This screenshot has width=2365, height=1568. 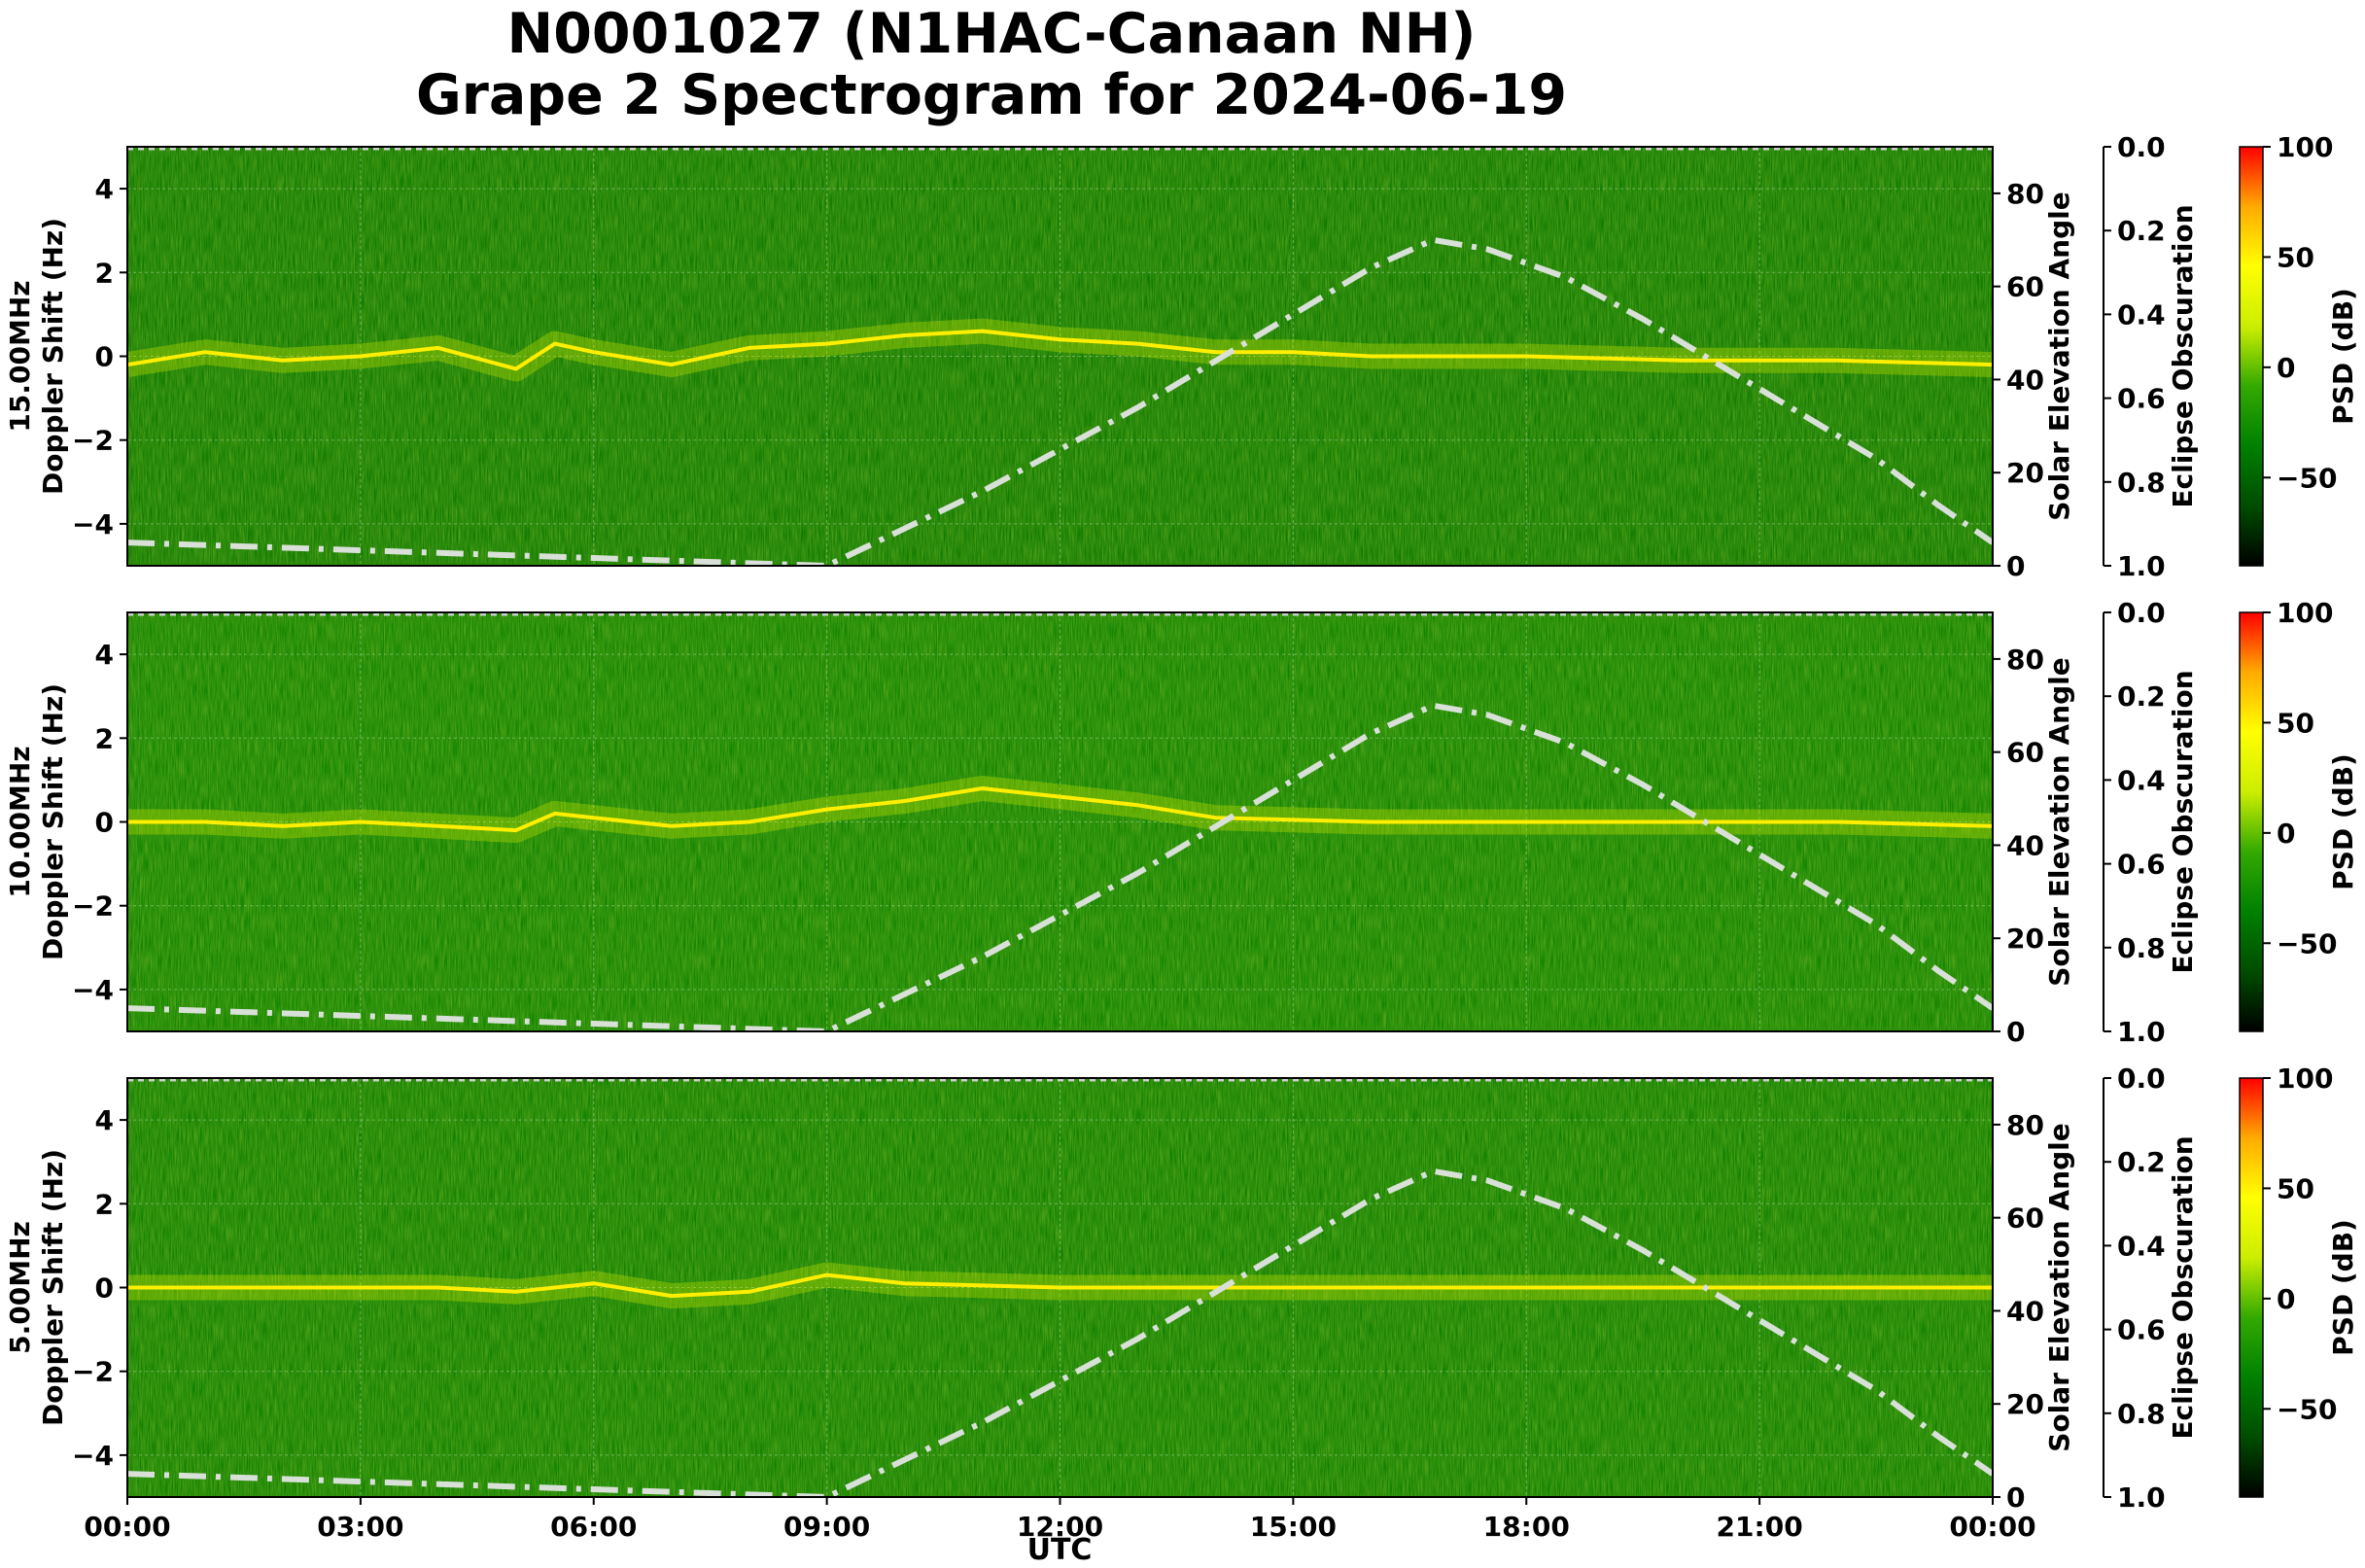 I want to click on panel-frequency-label: 5.00MHz, so click(x=20, y=1287).